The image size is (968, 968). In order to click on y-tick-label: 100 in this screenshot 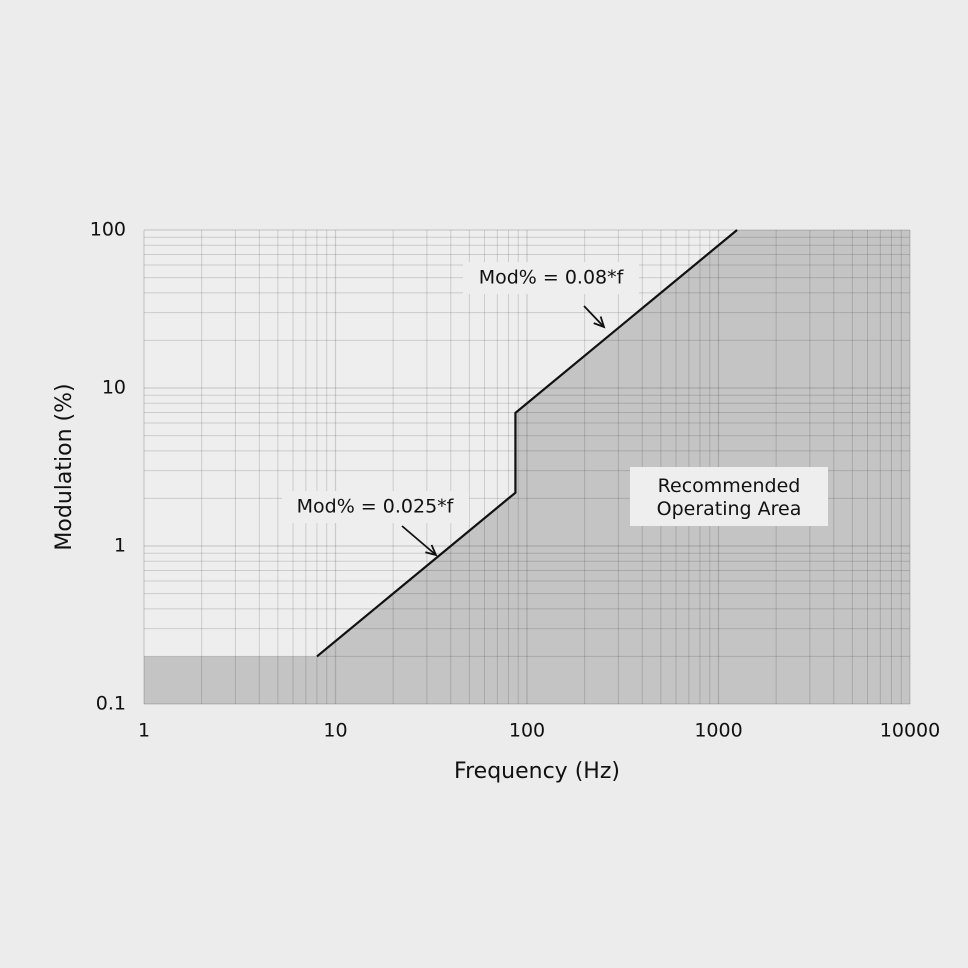, I will do `click(108, 230)`.